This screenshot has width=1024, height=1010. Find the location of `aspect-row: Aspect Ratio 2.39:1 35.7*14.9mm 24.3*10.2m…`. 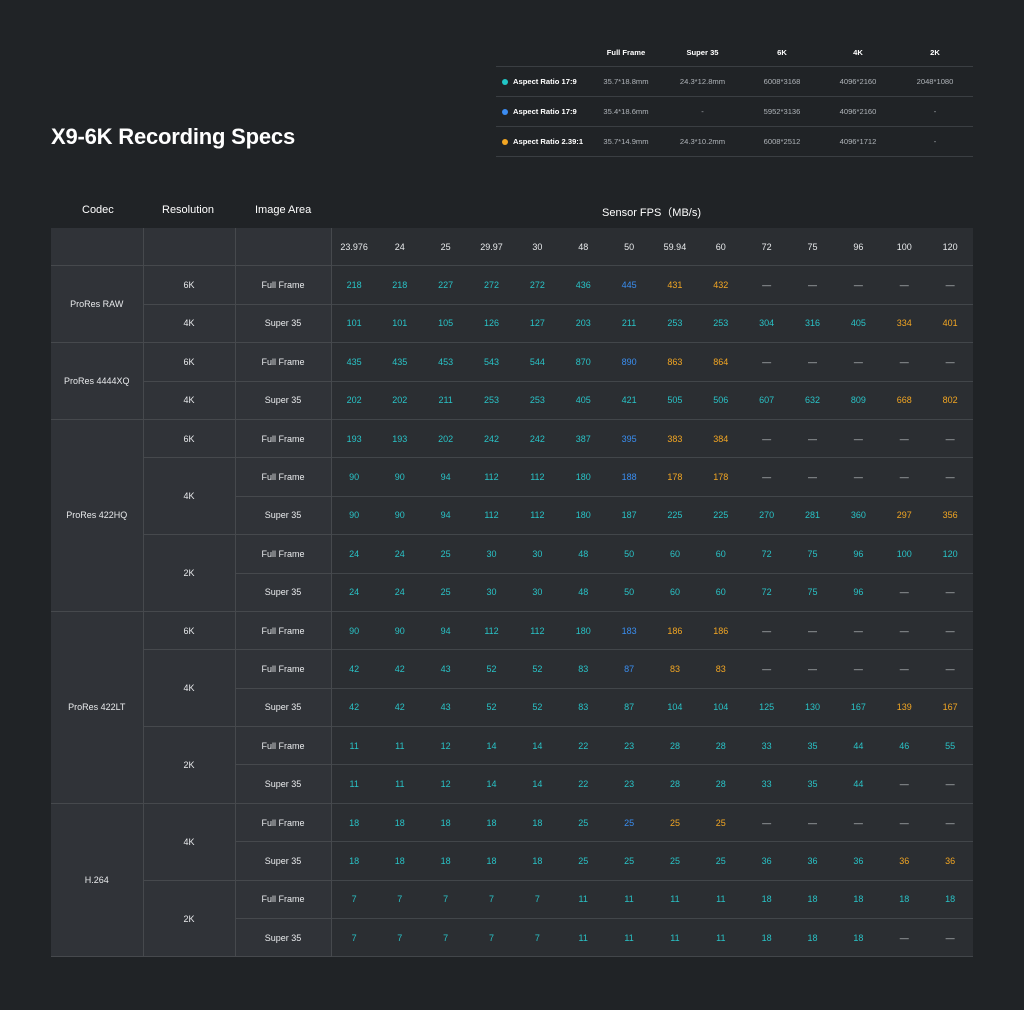

aspect-row: Aspect Ratio 2.39:1 35.7*14.9mm 24.3*10.2m… is located at coordinates (734, 141).